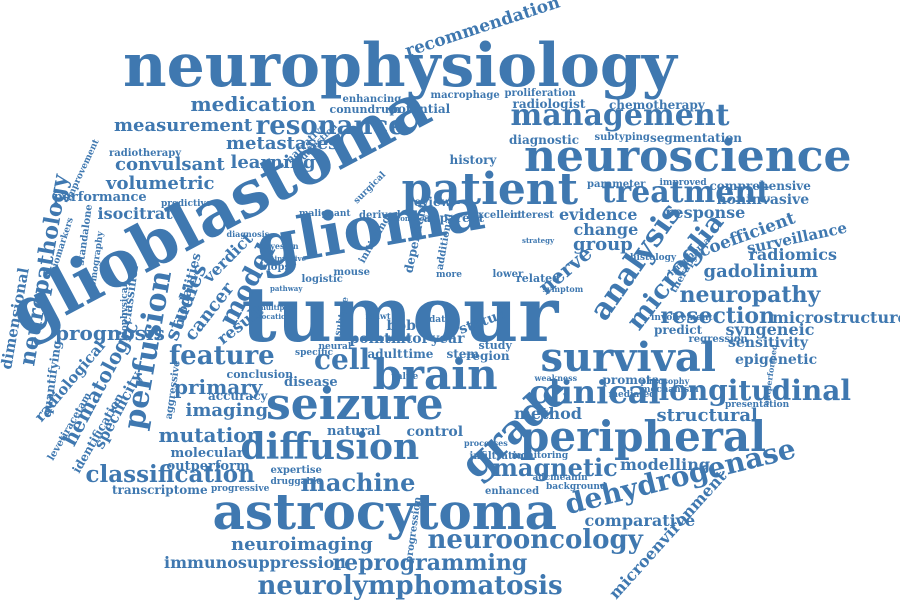  What do you see at coordinates (282, 143) in the screenshot?
I see `cloud-word: metastases` at bounding box center [282, 143].